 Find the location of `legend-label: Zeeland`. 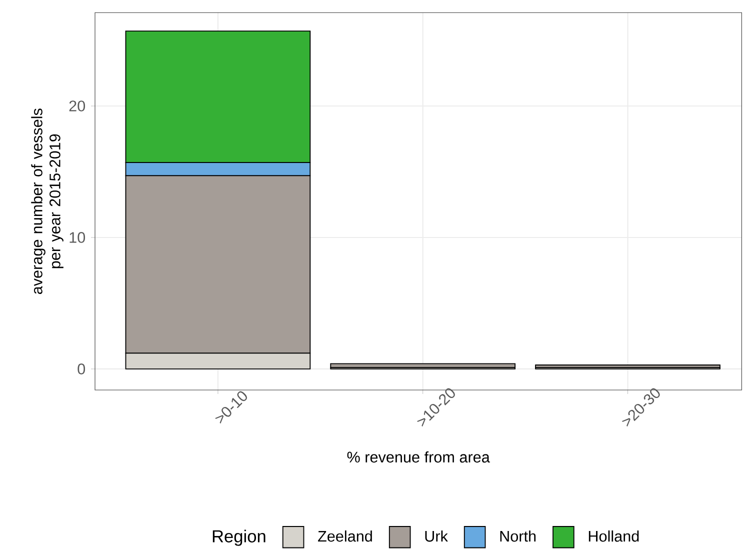

legend-label: Zeeland is located at coordinates (345, 536).